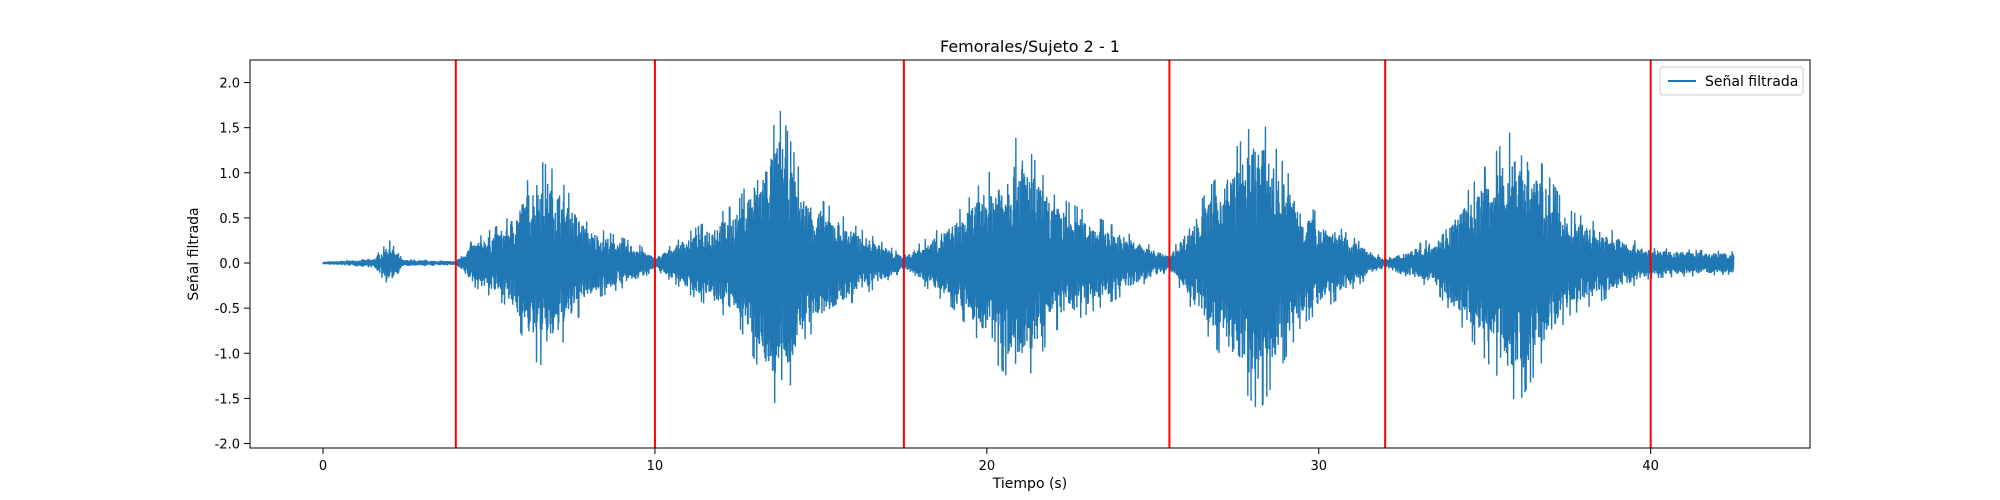 The width and height of the screenshot is (2000, 500). Describe the element at coordinates (323, 466) in the screenshot. I see `x-tick-label: 0` at that location.